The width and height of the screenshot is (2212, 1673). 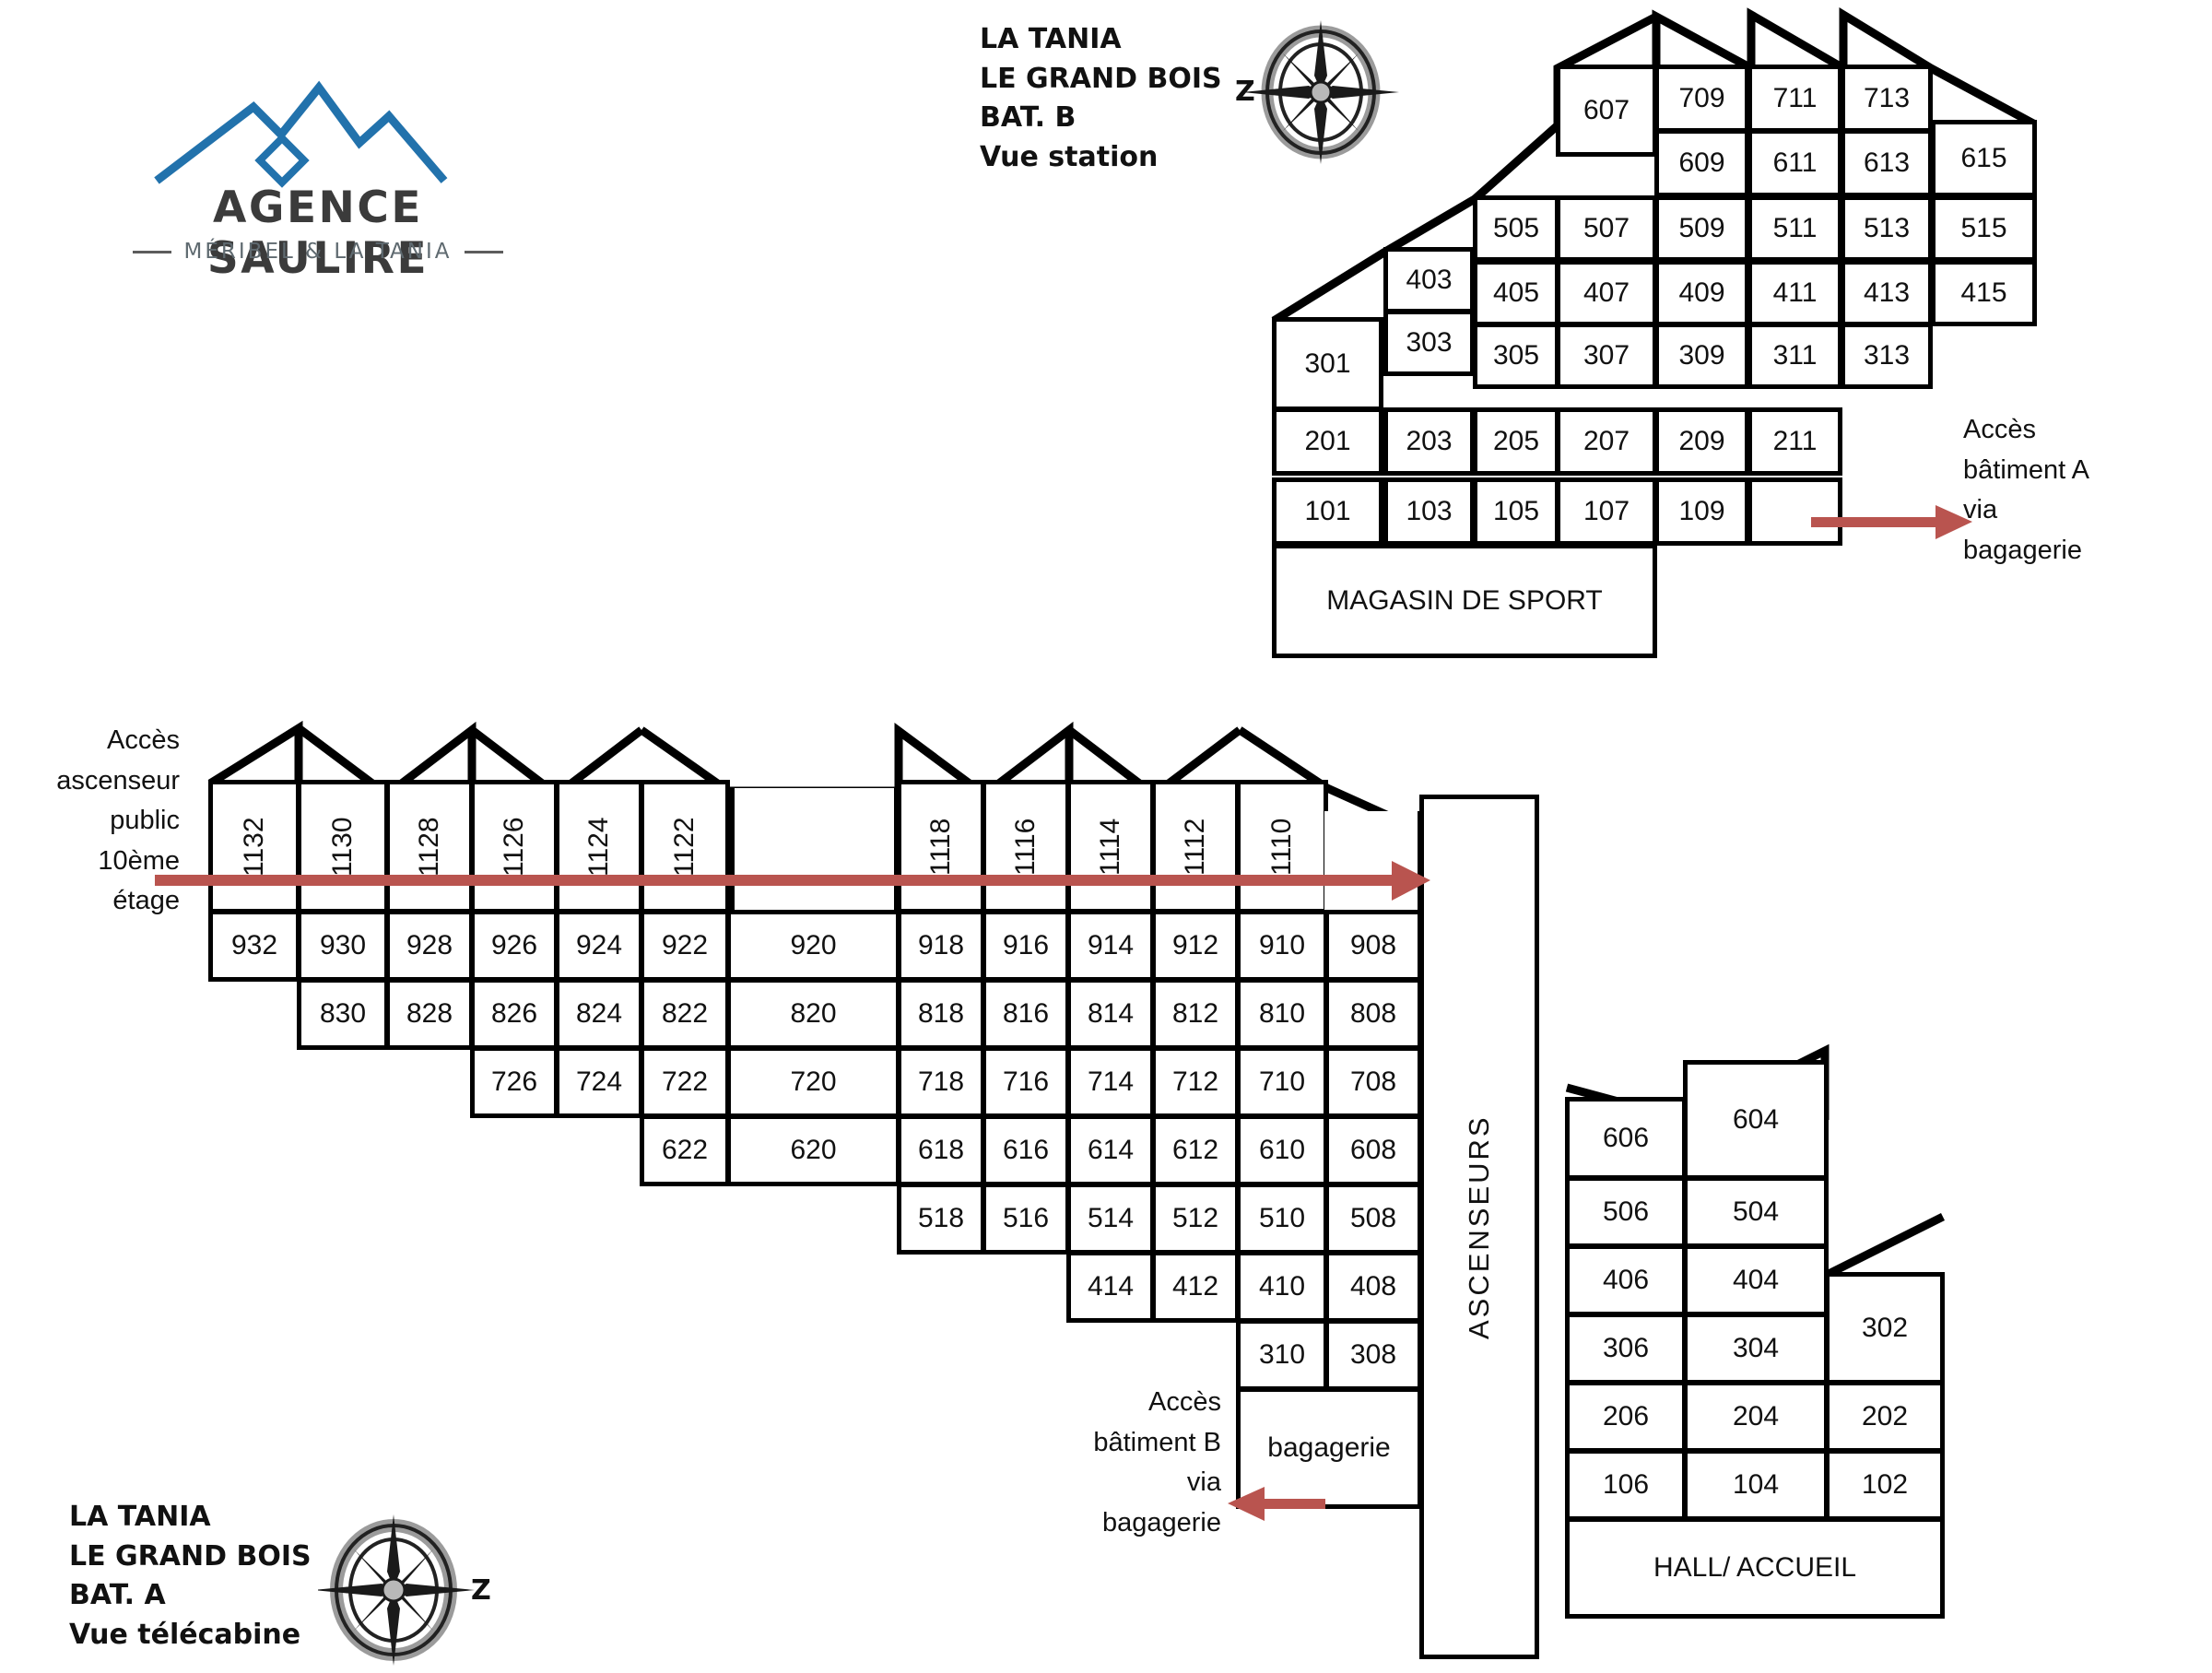 What do you see at coordinates (1282, 1082) in the screenshot?
I see `unit-710: 710` at bounding box center [1282, 1082].